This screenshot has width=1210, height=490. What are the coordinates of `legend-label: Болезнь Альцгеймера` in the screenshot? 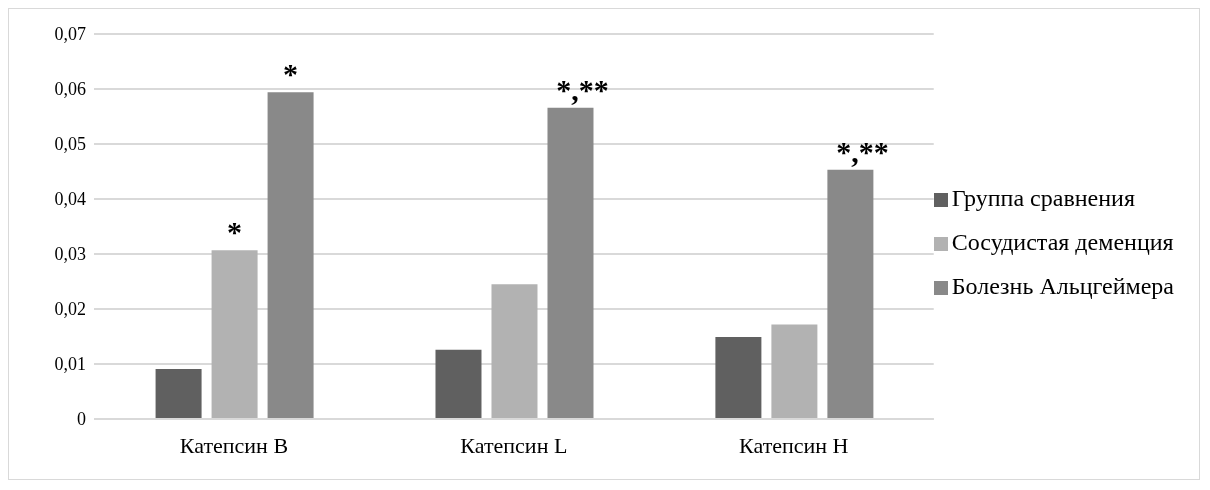 It's located at (1062, 285).